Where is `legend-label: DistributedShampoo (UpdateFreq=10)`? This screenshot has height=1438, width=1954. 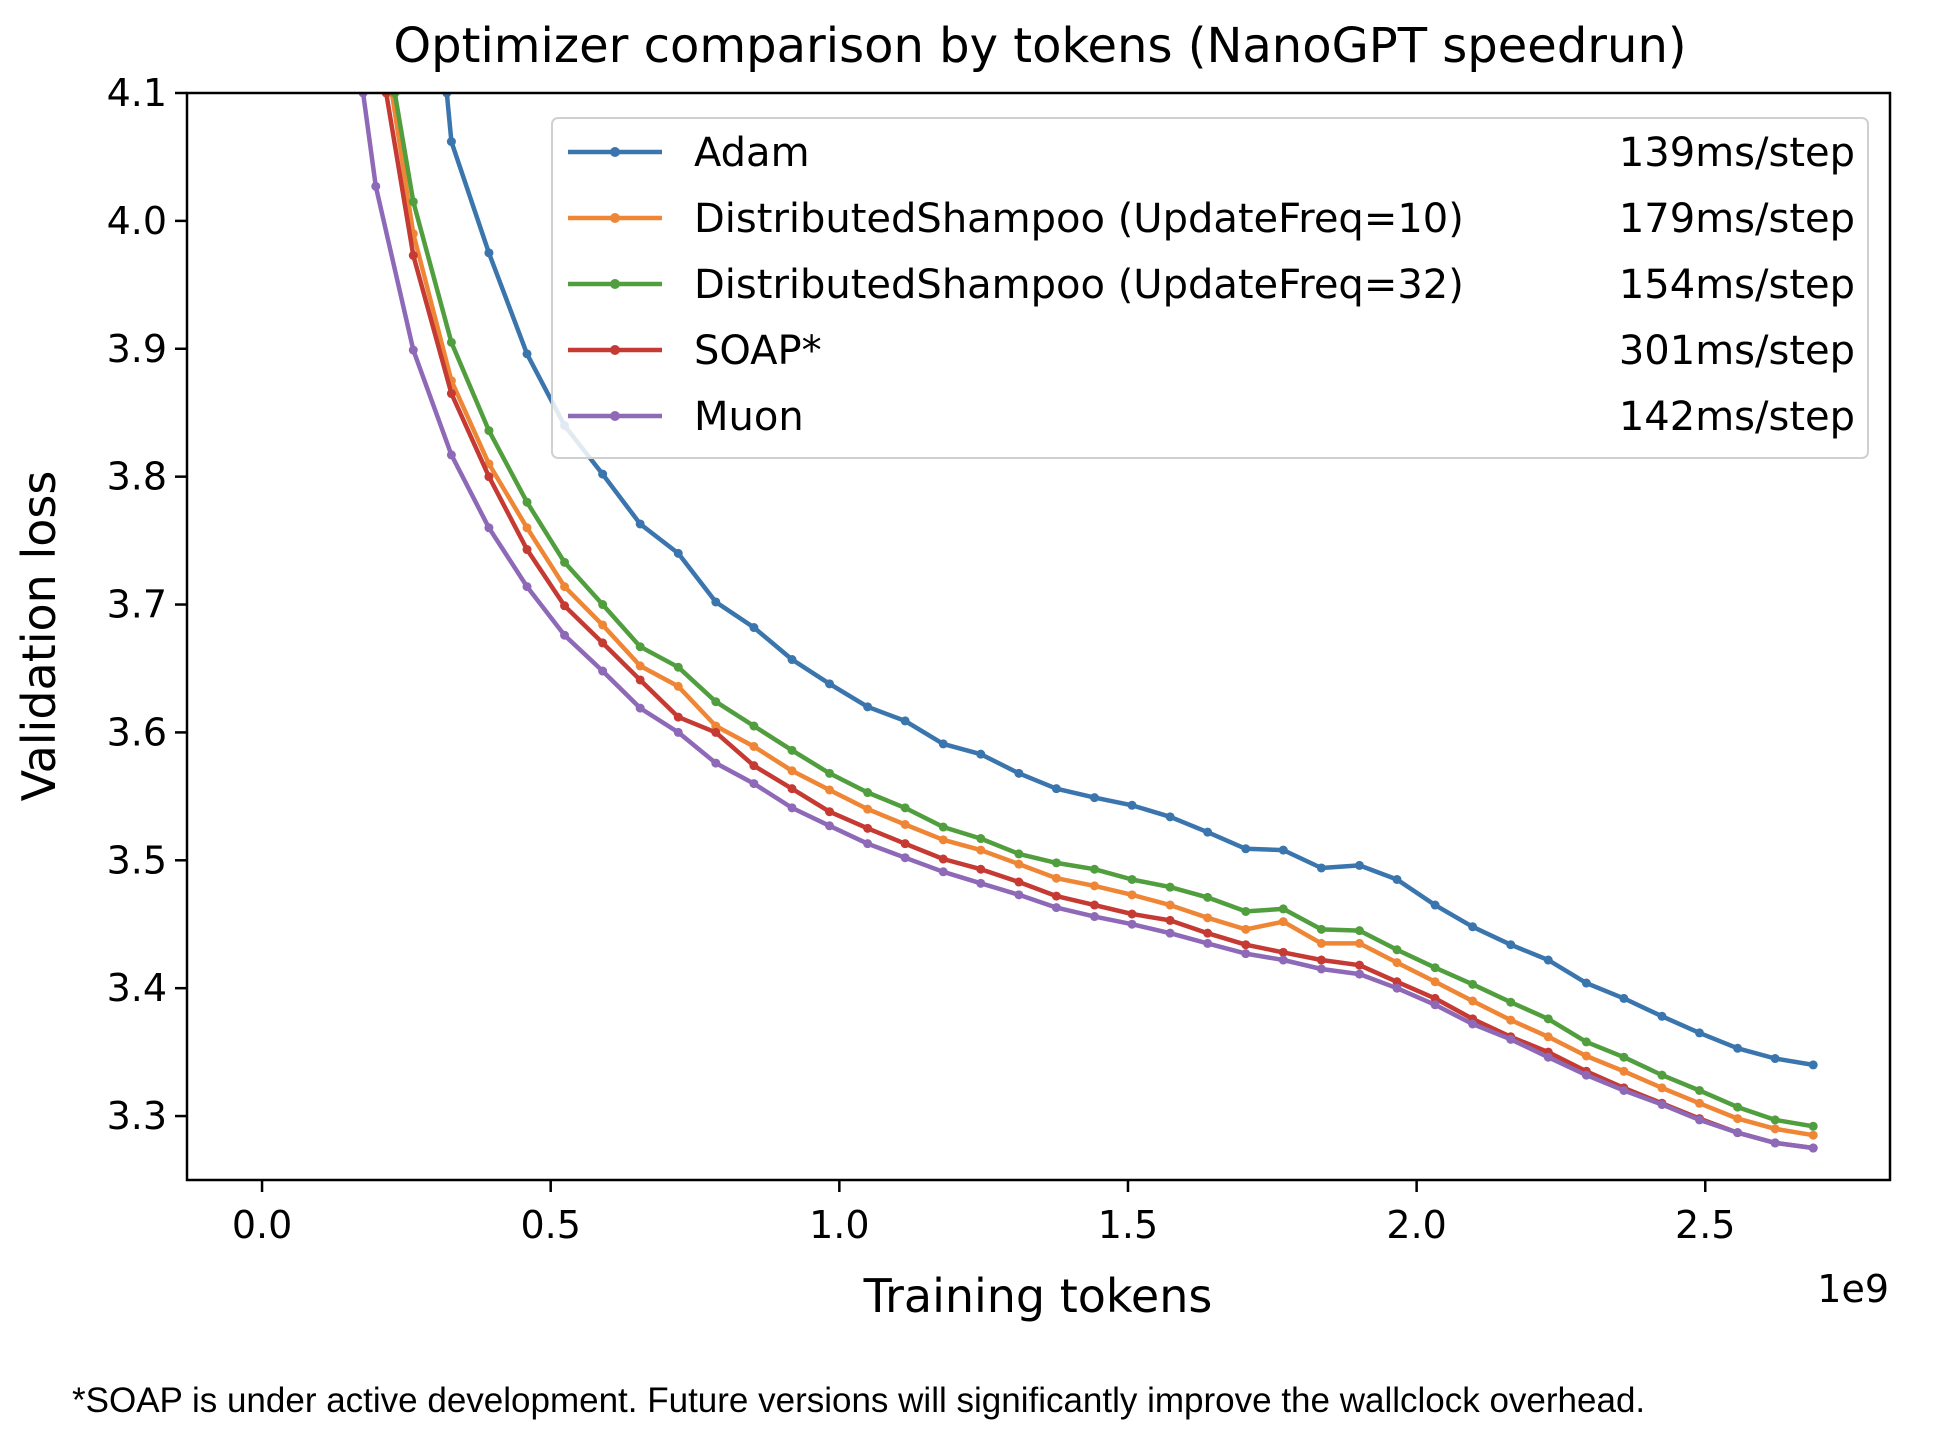 legend-label: DistributedShampoo (UpdateFreq=10) is located at coordinates (1079, 219).